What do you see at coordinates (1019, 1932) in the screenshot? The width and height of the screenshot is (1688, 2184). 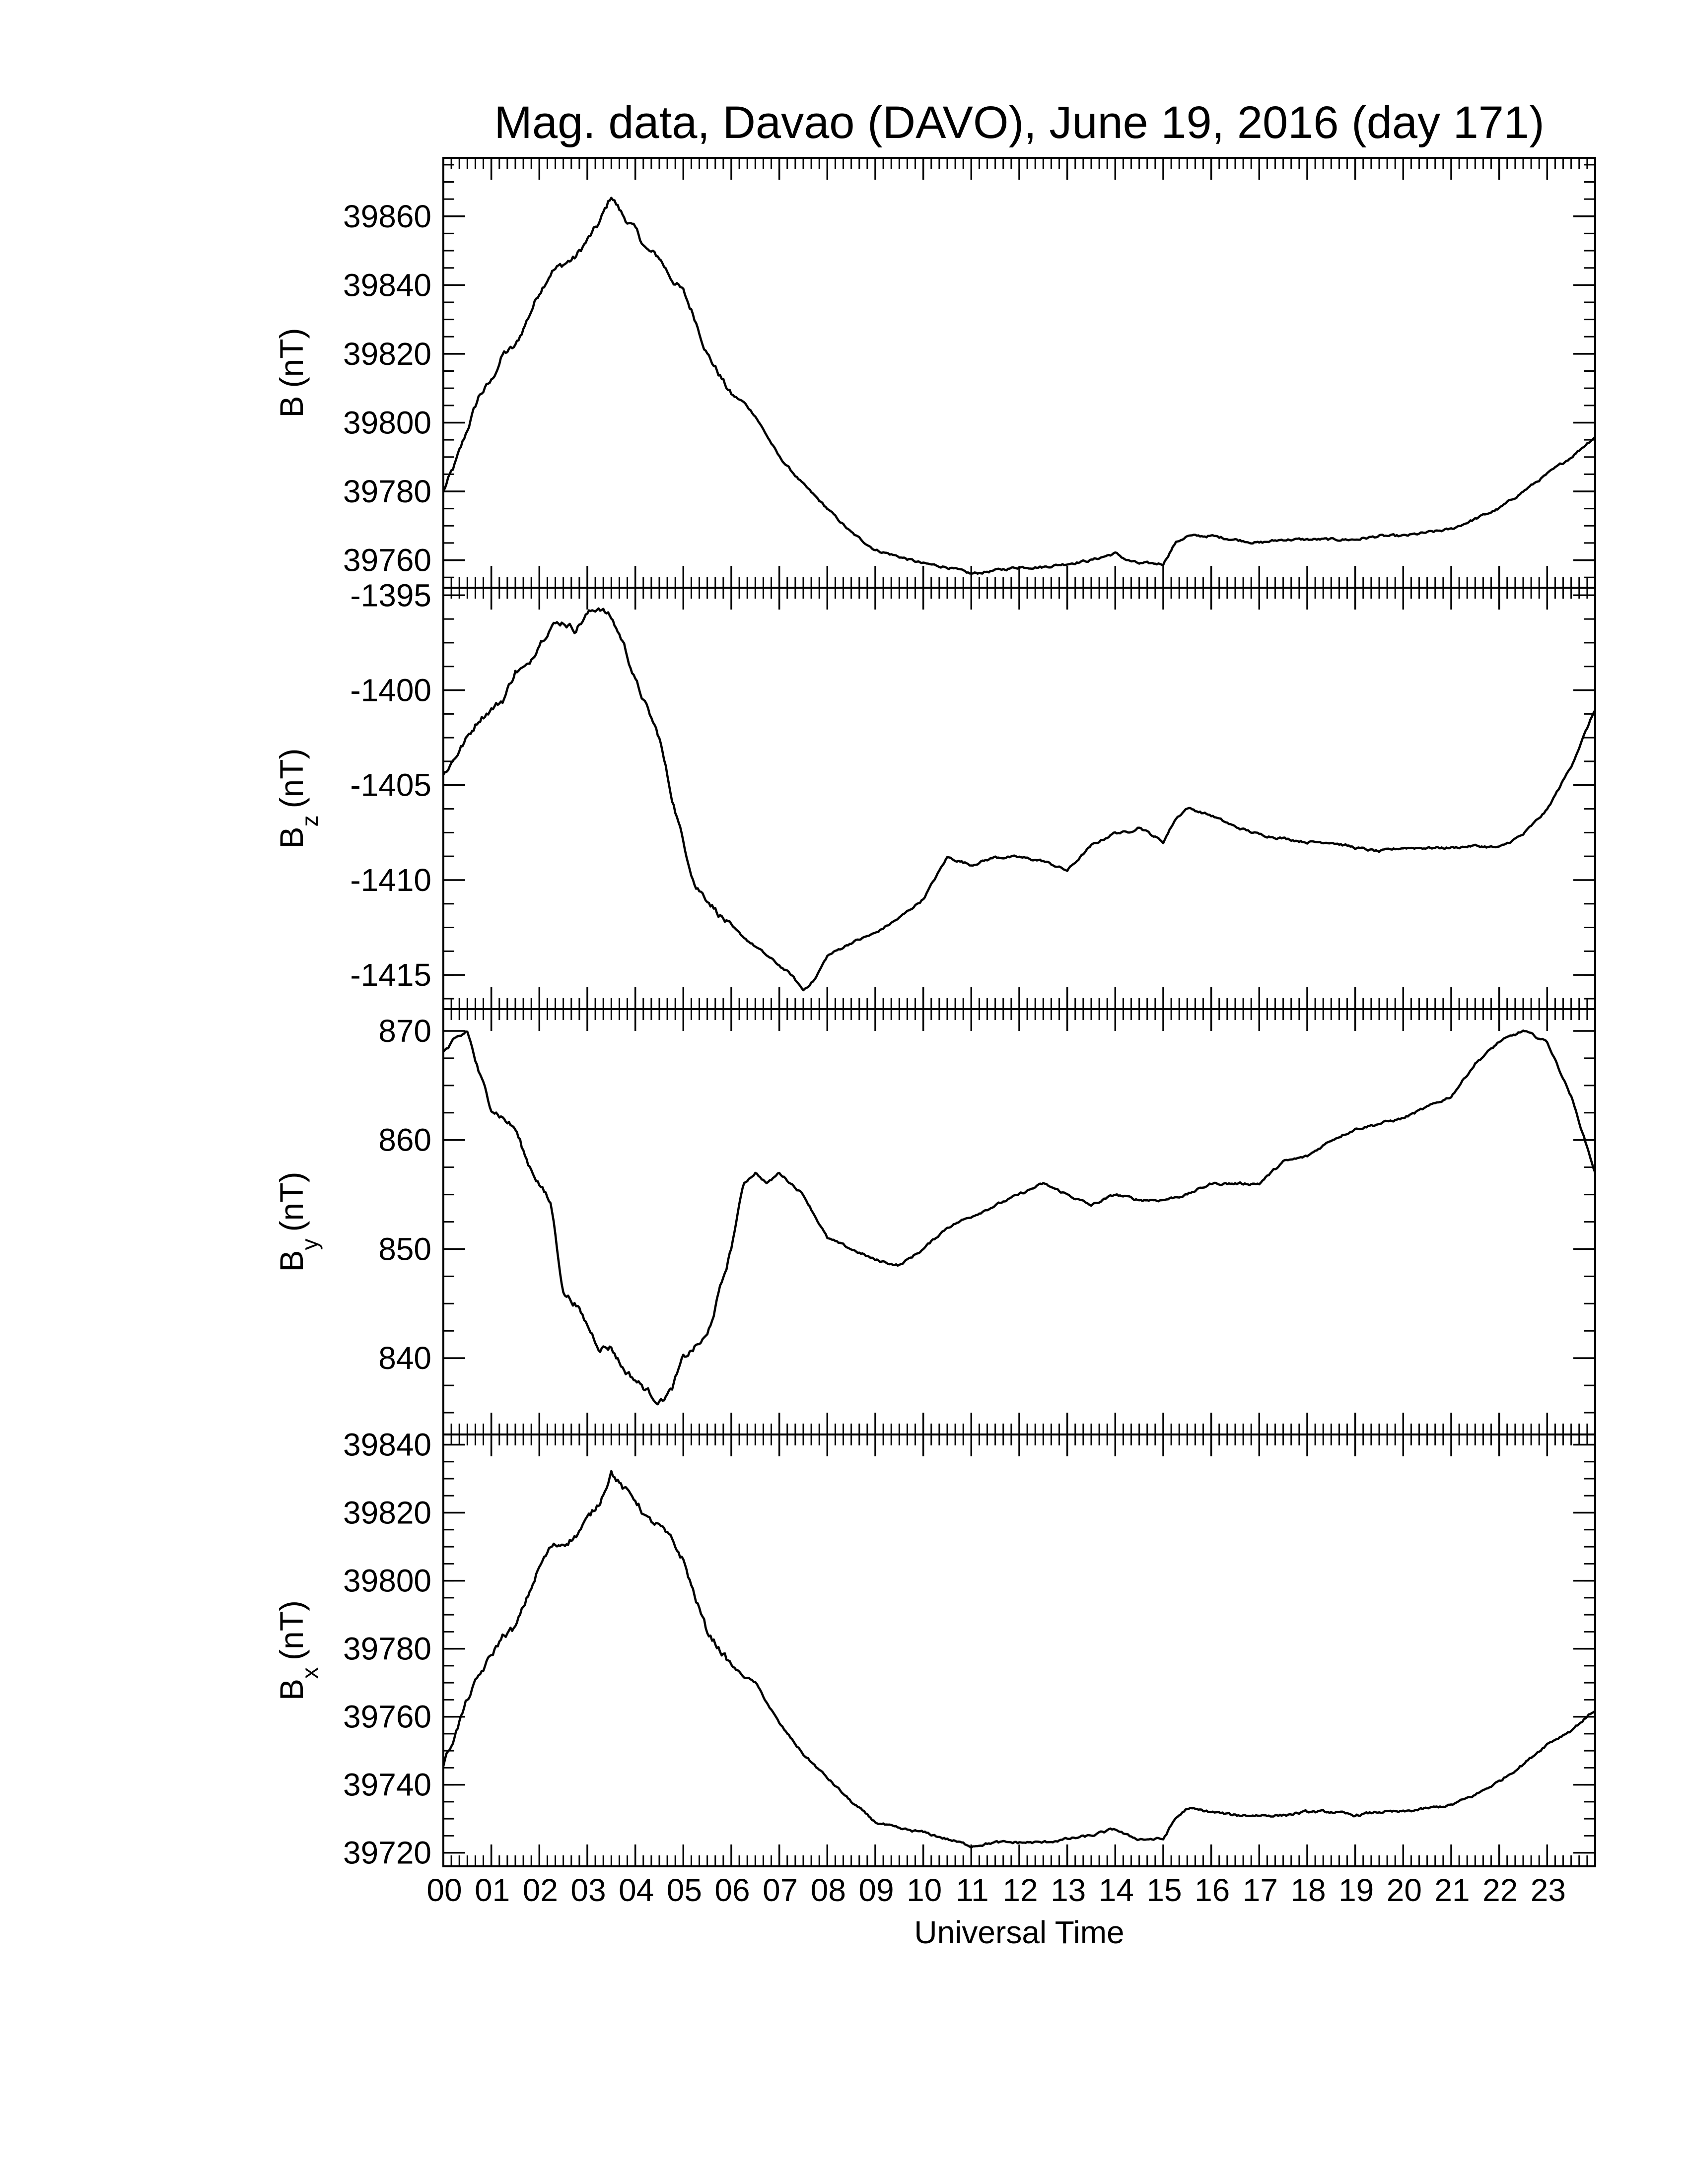 I see `x-axis-label: Universal Time` at bounding box center [1019, 1932].